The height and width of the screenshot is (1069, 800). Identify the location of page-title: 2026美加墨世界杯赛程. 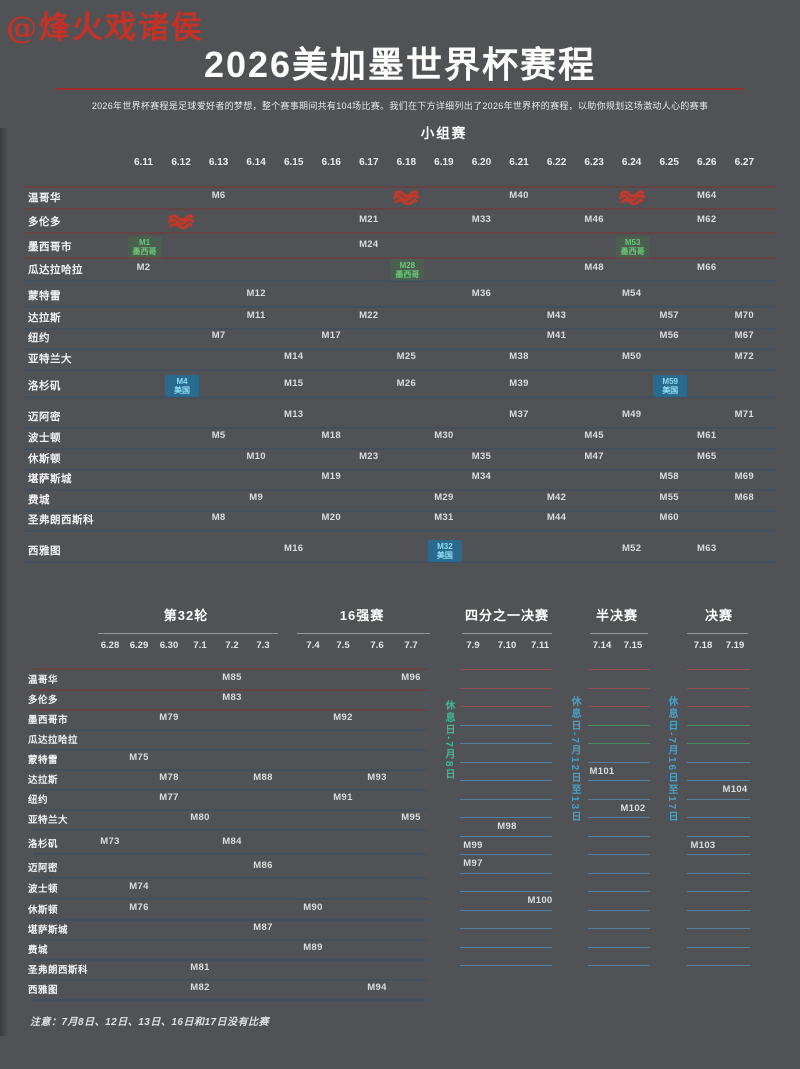
(400, 64).